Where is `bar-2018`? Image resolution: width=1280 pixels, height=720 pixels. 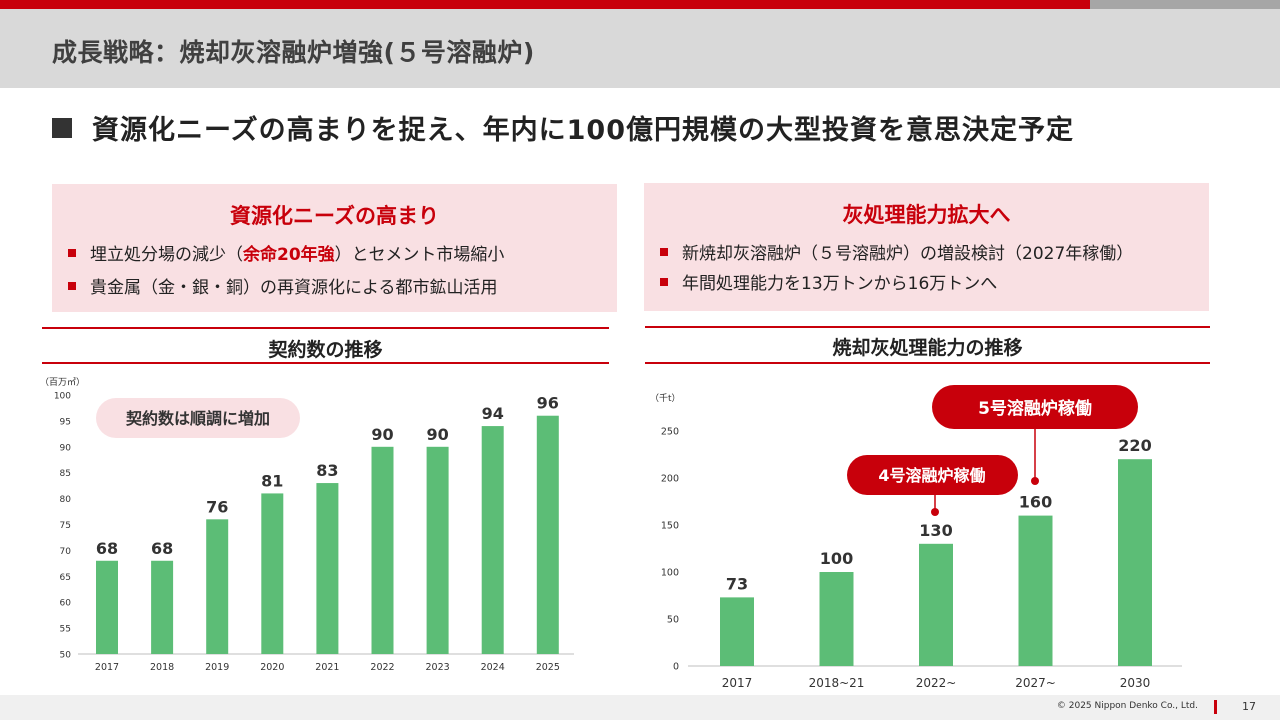 bar-2018 is located at coordinates (162, 607).